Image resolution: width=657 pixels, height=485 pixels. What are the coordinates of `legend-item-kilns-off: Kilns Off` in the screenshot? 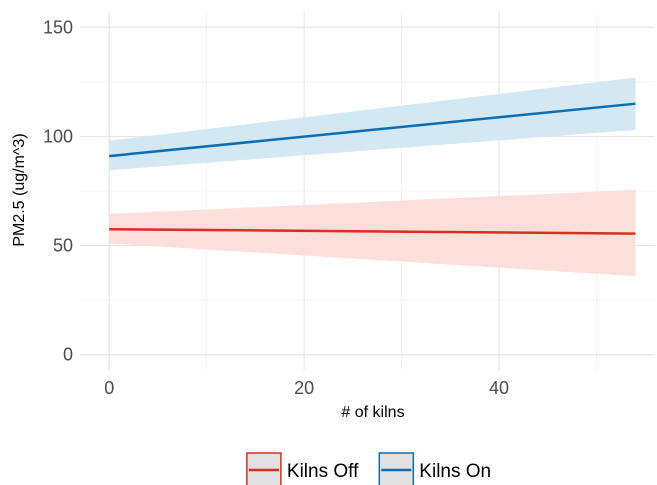 It's located at (302, 468).